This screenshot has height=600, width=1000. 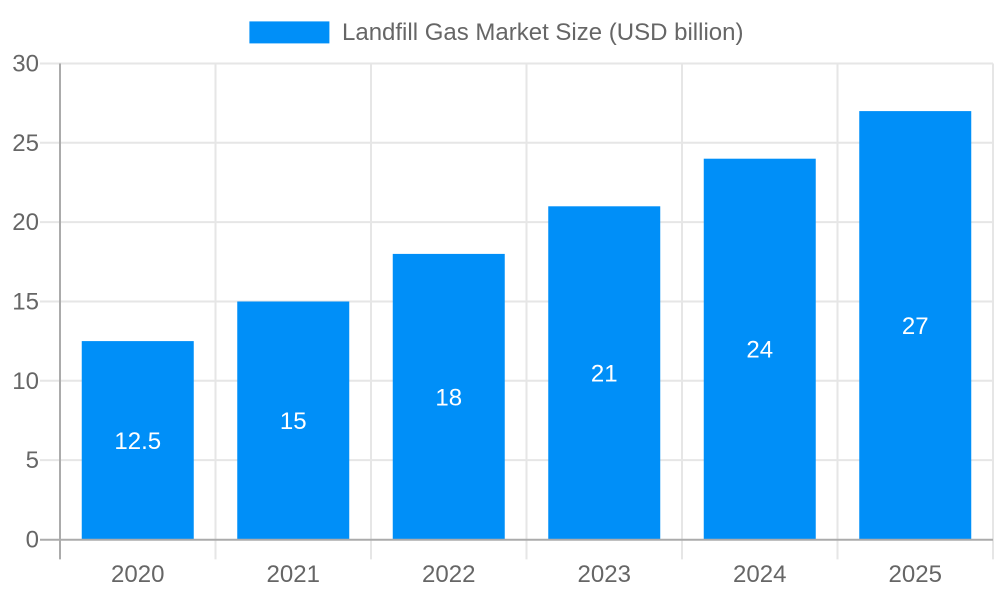 What do you see at coordinates (137, 574) in the screenshot?
I see `svg-text: 2020` at bounding box center [137, 574].